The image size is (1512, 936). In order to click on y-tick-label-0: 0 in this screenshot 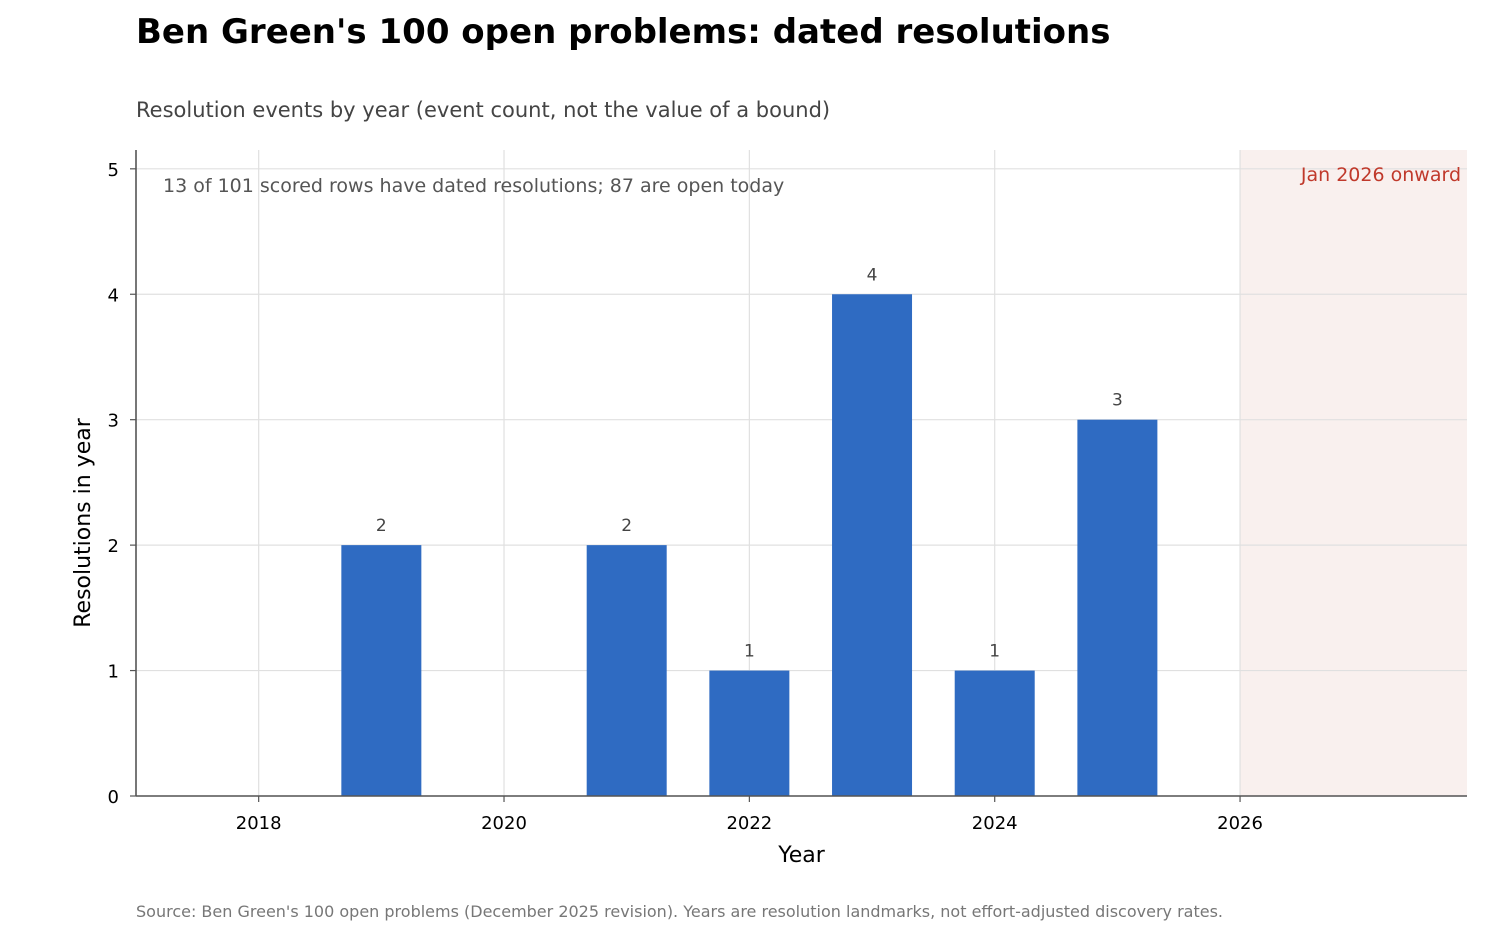, I will do `click(113, 797)`.